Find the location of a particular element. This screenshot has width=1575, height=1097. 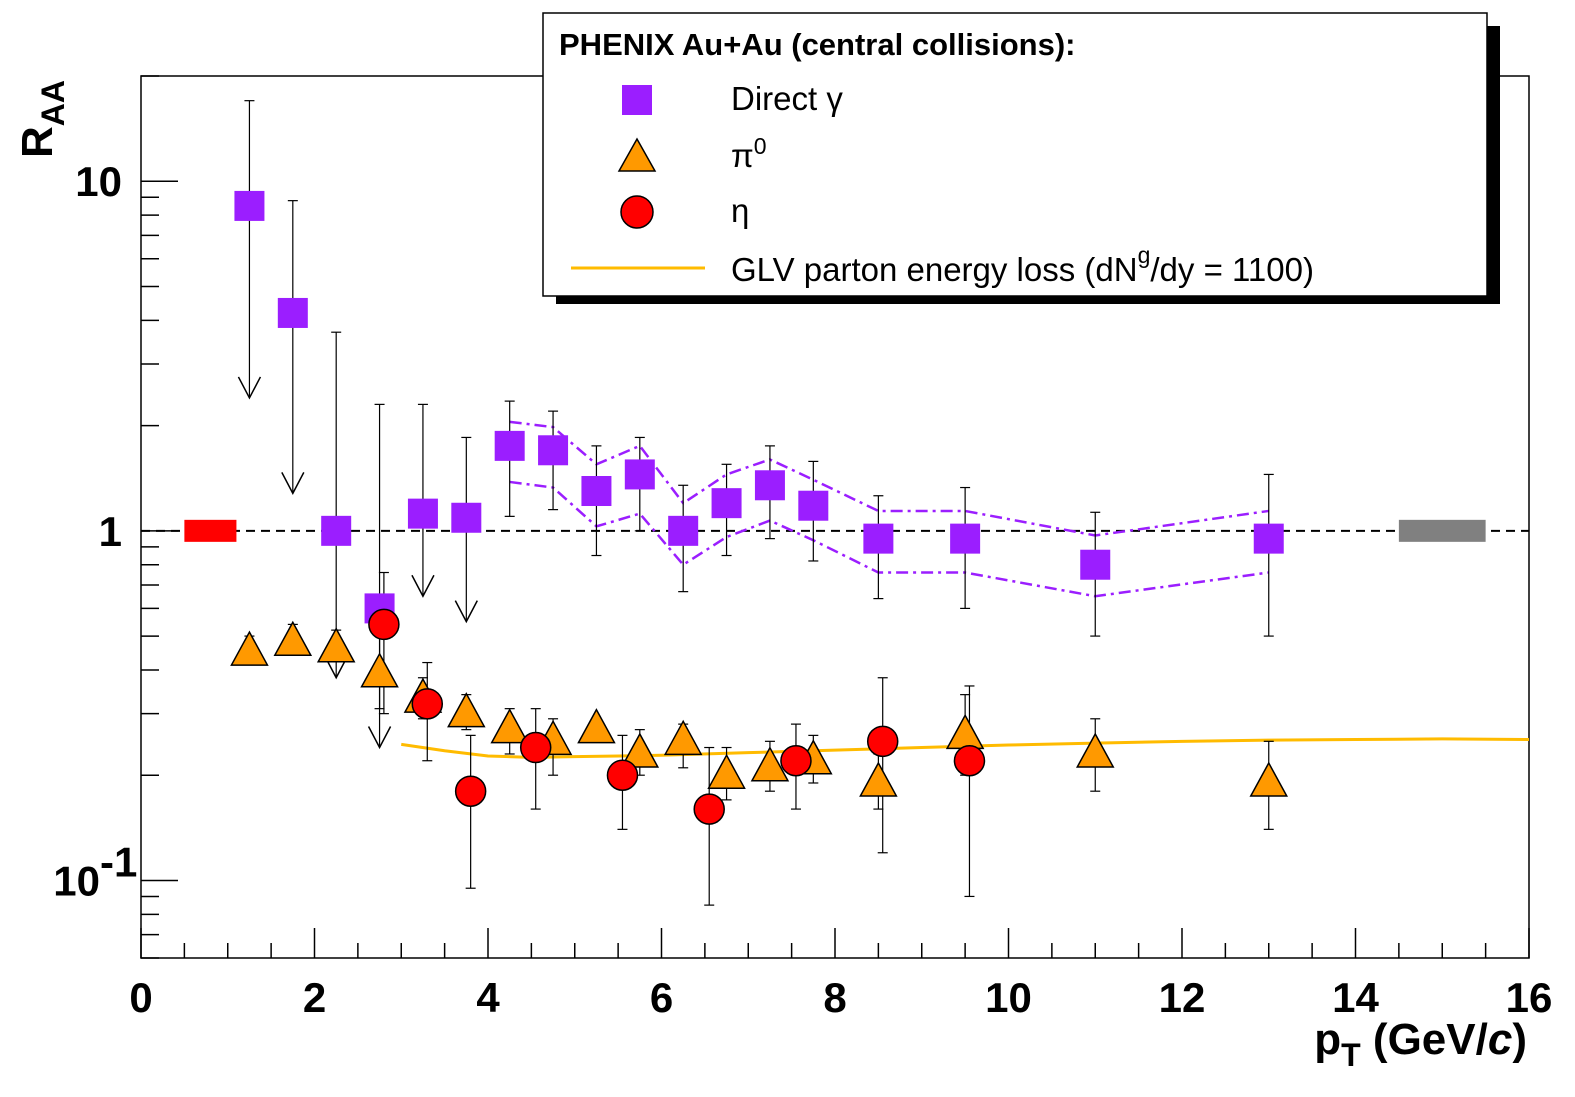

legend-pi0-base: π is located at coordinates (742, 155).